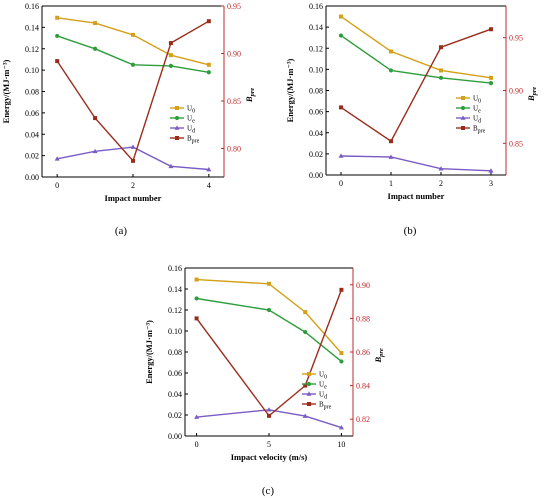  What do you see at coordinates (363, 318) in the screenshot?
I see `y2-tick-label: 0.88` at bounding box center [363, 318].